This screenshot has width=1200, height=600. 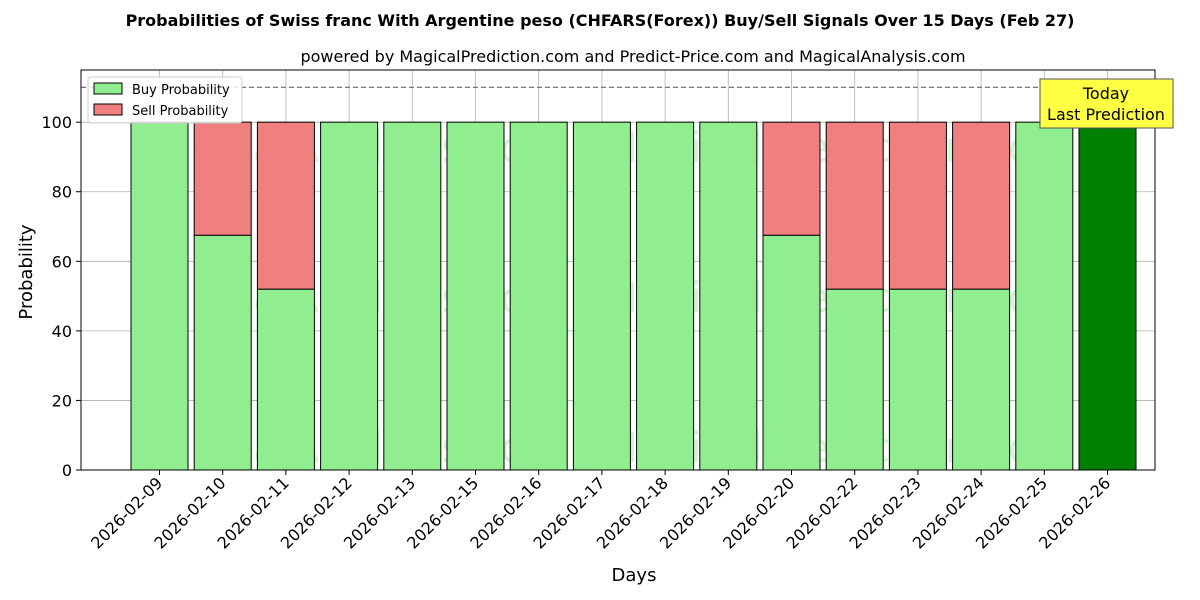 I want to click on legend-box, so click(x=165, y=100).